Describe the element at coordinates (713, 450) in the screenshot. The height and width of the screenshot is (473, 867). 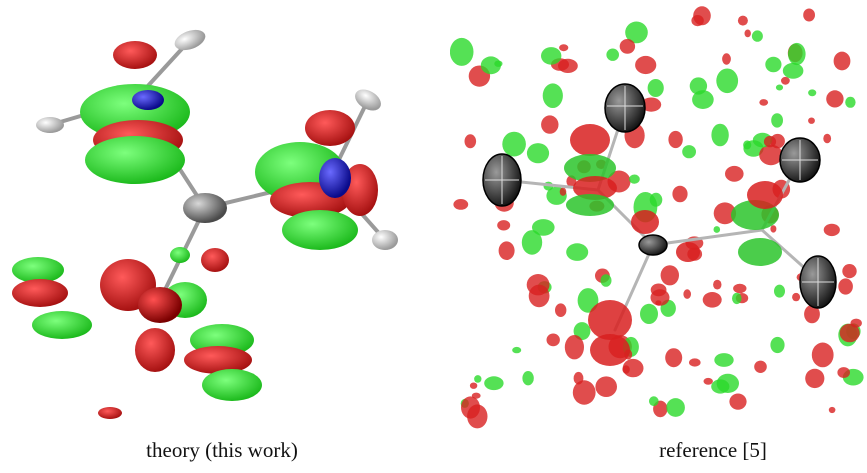
I see `caption-reference: reference [5]` at that location.